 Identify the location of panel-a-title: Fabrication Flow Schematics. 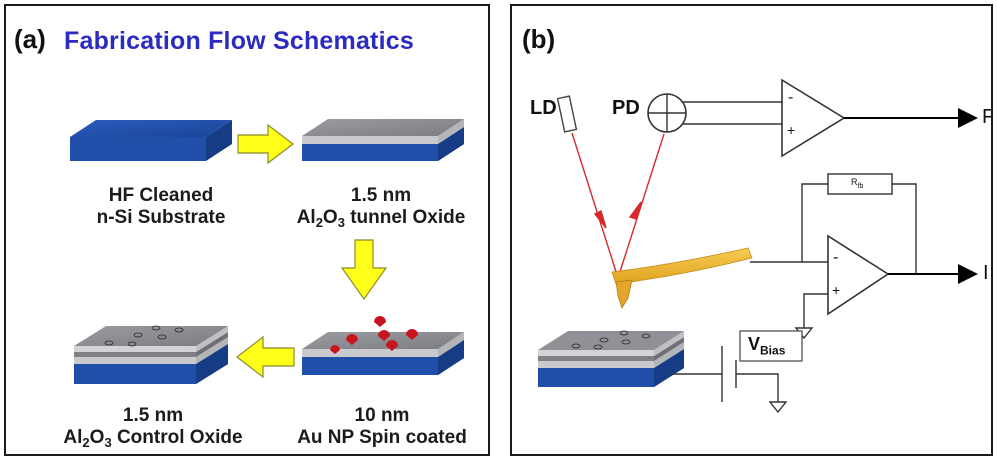
(239, 41).